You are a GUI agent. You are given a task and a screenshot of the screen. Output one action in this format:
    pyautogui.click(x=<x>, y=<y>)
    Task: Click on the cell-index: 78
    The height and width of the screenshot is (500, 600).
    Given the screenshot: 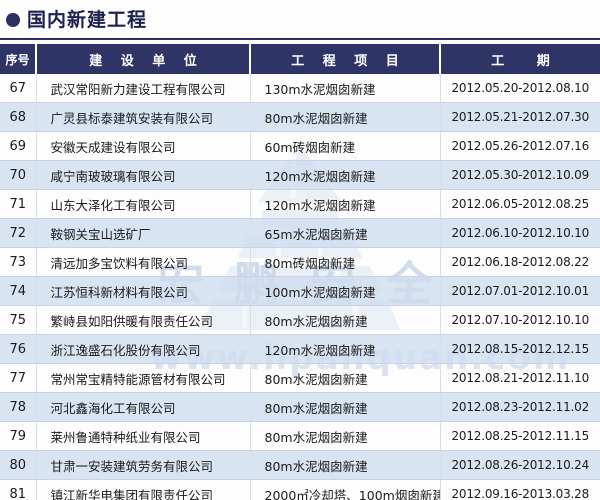 What is the action you would take?
    pyautogui.click(x=18, y=407)
    